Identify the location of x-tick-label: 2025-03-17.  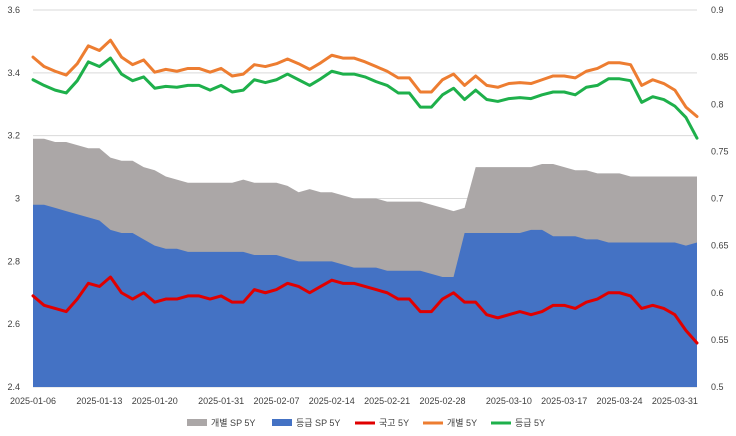
(564, 401).